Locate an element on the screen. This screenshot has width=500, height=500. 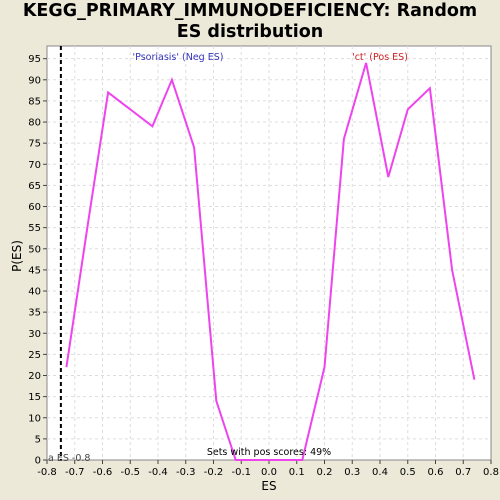
x-tick-label: 0.8 is located at coordinates (491, 472).